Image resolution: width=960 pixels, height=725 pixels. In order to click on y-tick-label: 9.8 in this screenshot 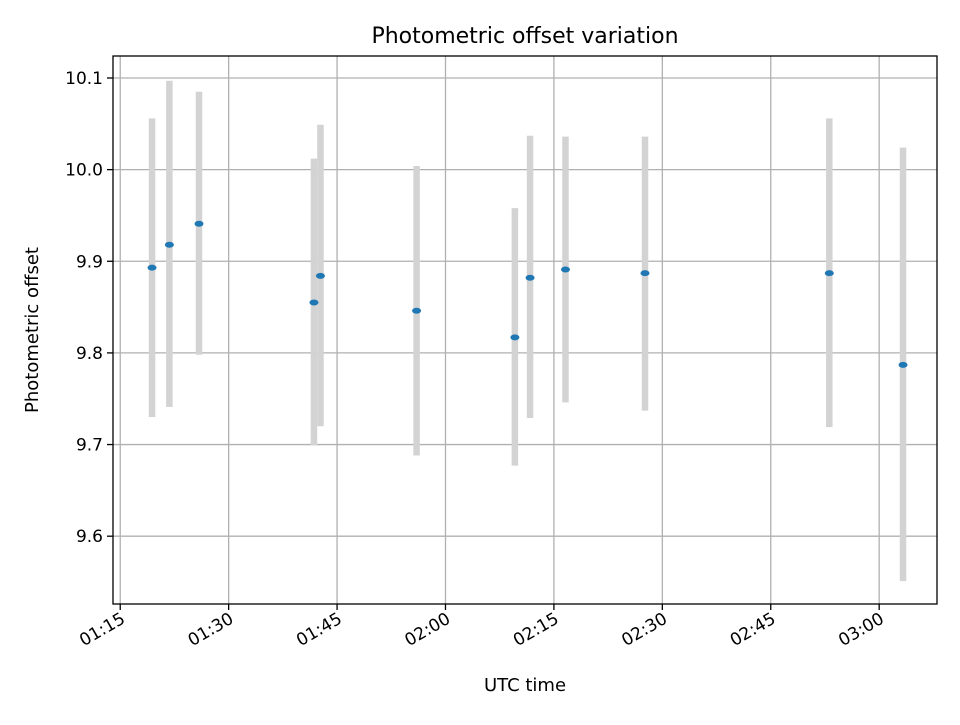, I will do `click(89, 354)`.